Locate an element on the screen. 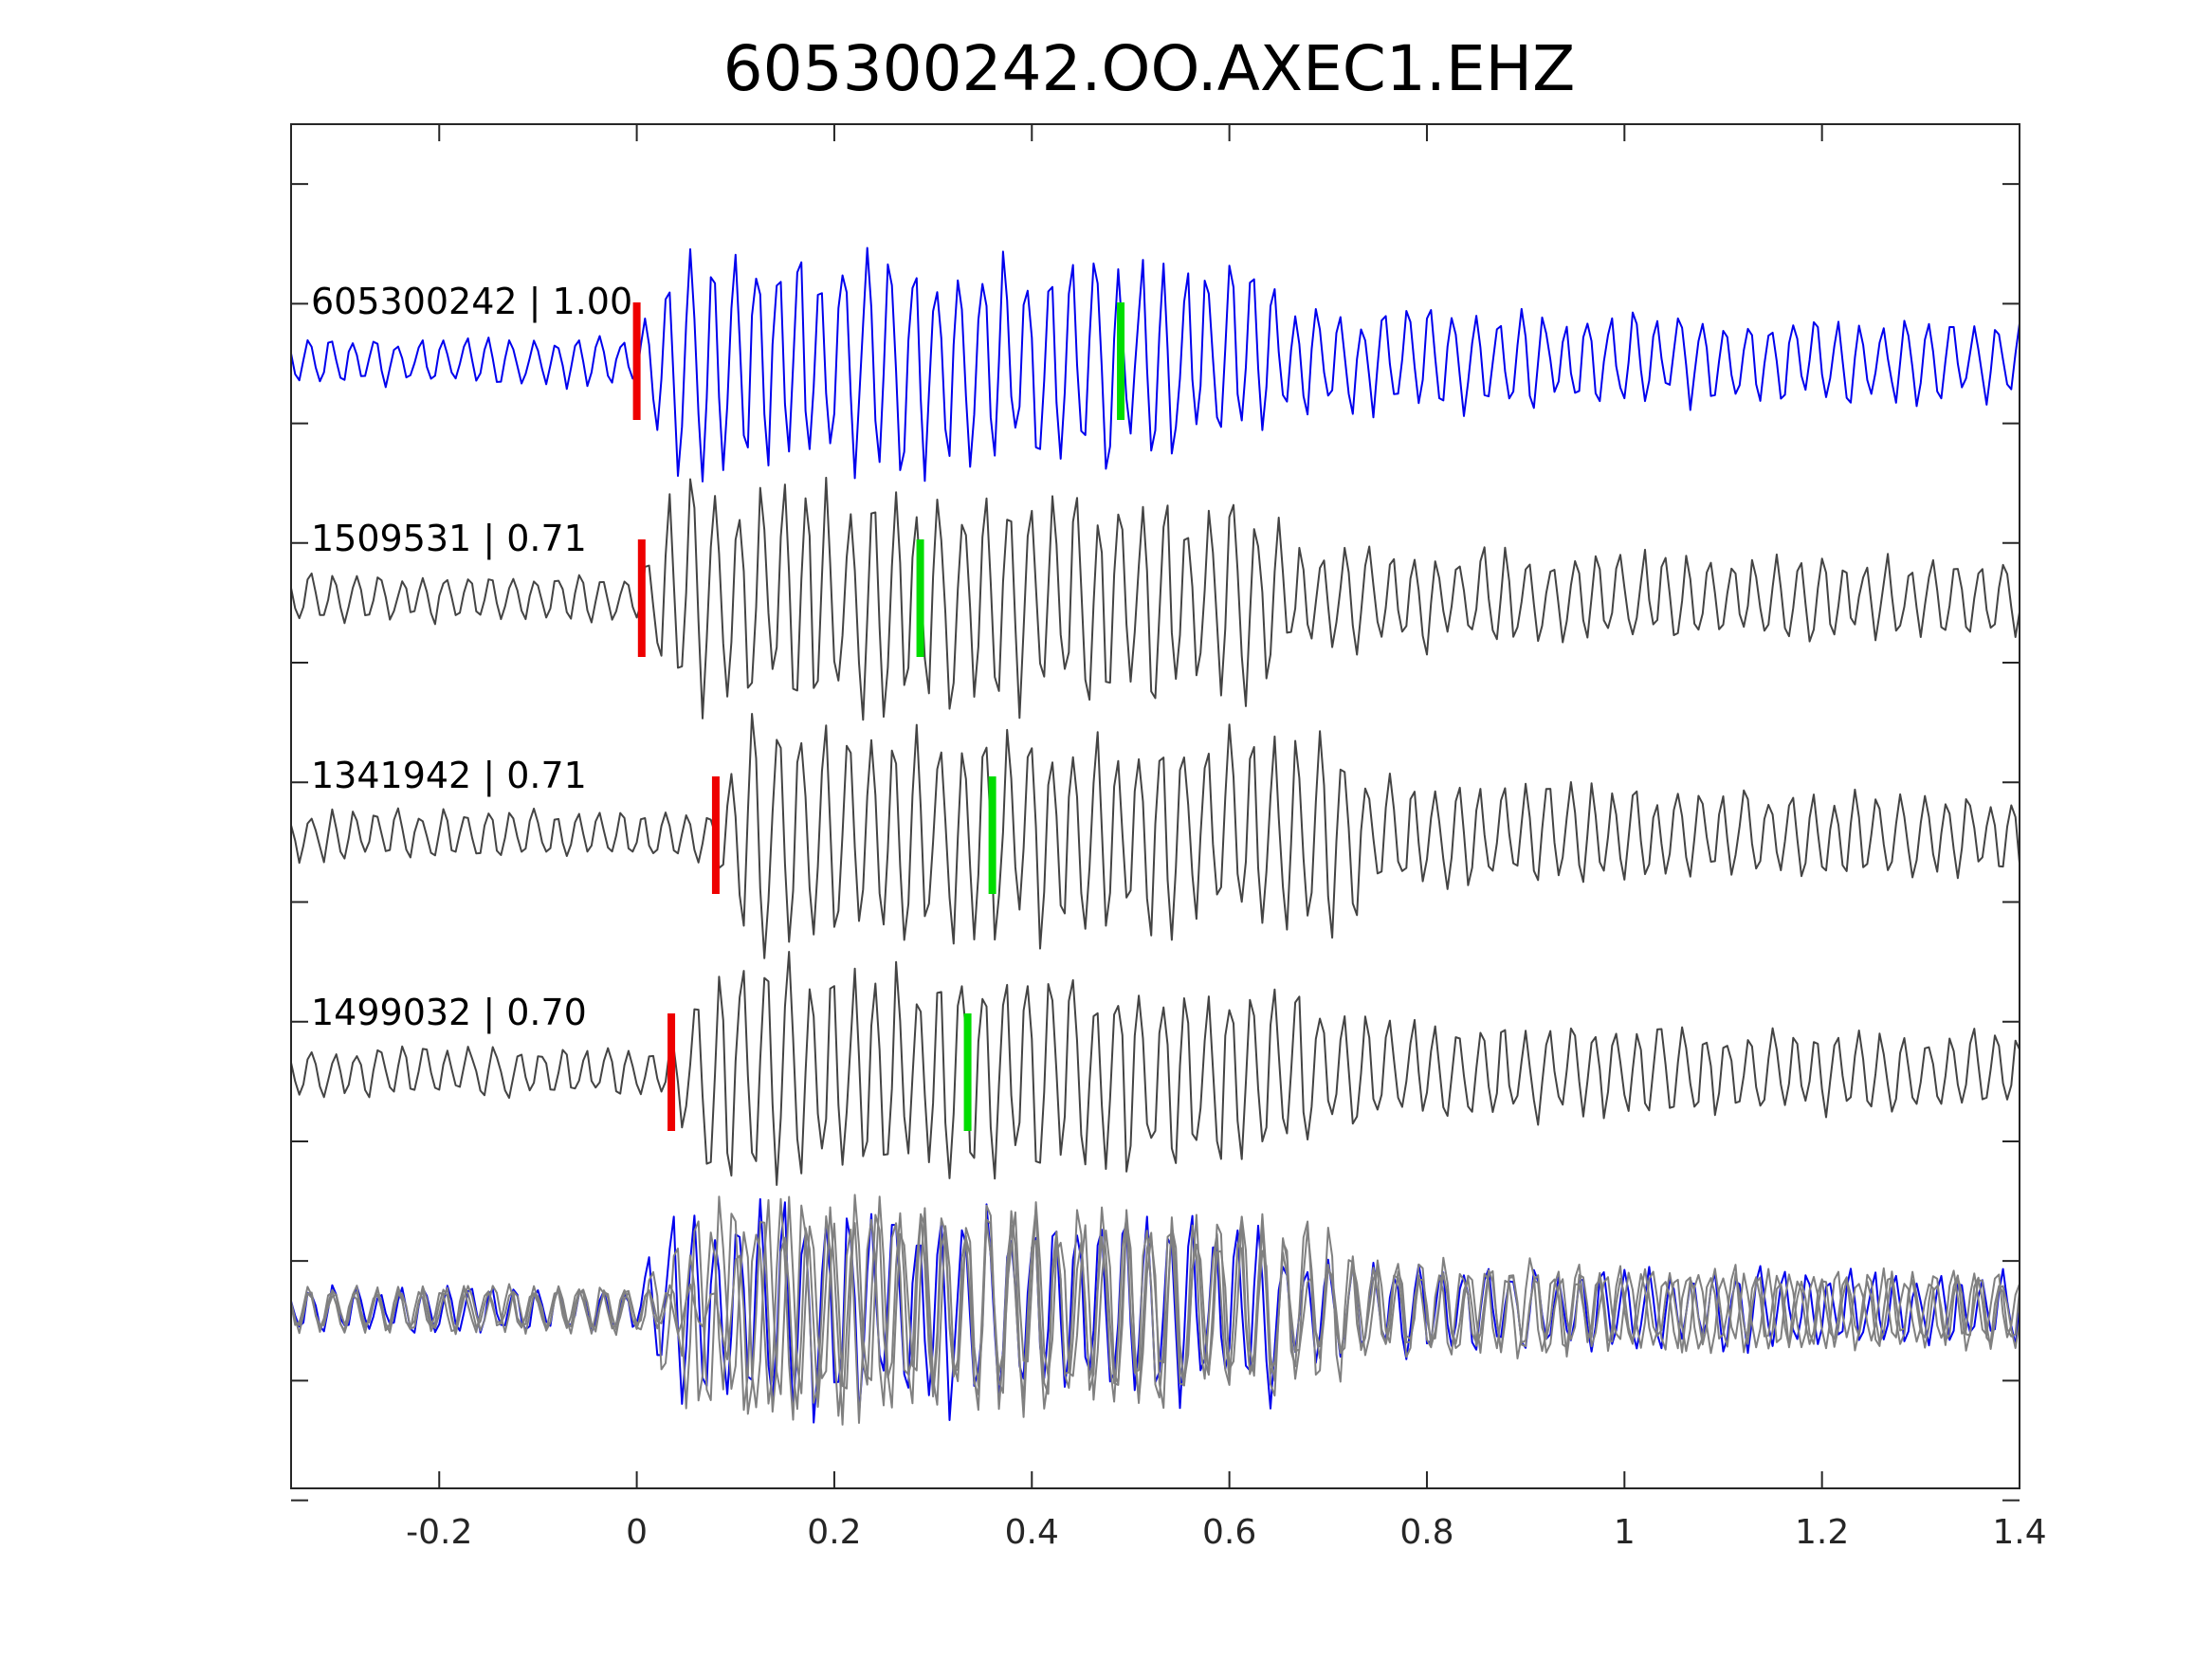 This screenshot has width=2212, height=1659. picks-layer is located at coordinates (878, 716).